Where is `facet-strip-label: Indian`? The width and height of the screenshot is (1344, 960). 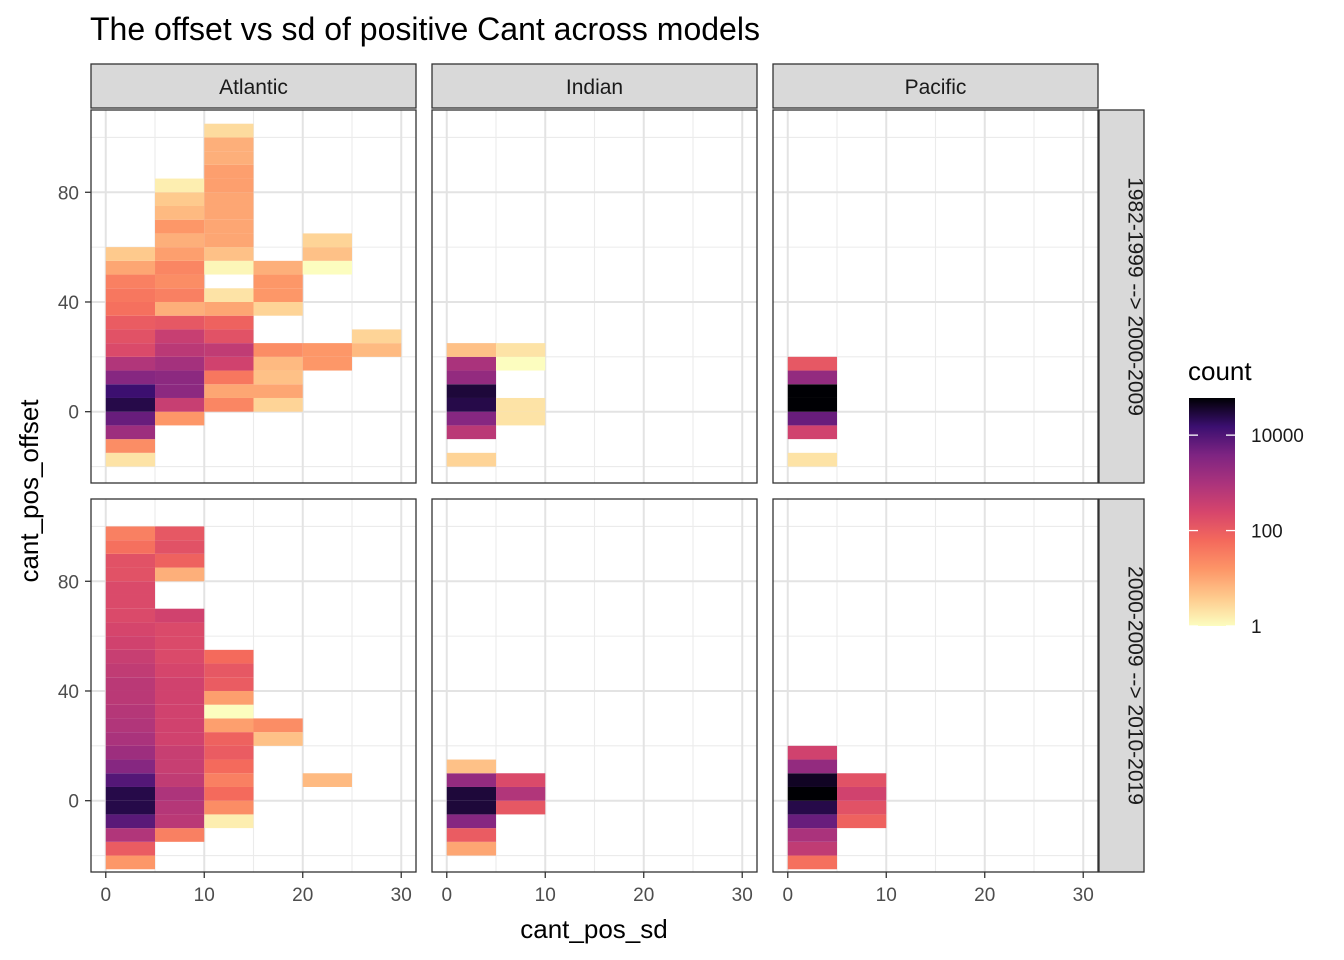
facet-strip-label: Indian is located at coordinates (594, 87).